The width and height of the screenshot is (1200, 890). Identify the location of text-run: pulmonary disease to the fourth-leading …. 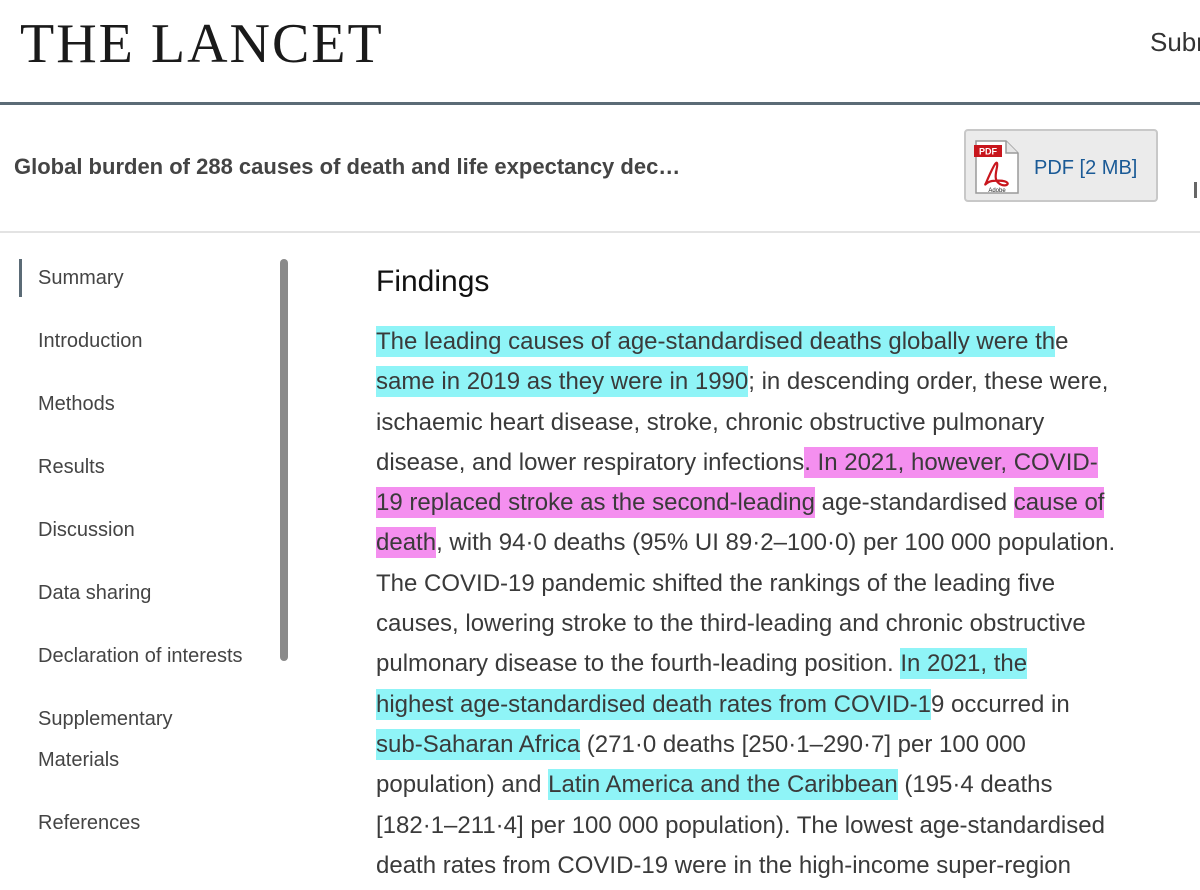
(638, 664).